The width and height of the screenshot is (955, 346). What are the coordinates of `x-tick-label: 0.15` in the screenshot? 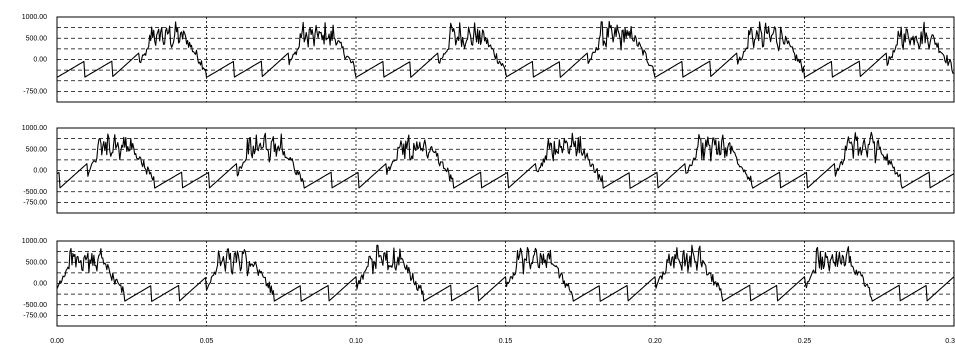 It's located at (506, 341).